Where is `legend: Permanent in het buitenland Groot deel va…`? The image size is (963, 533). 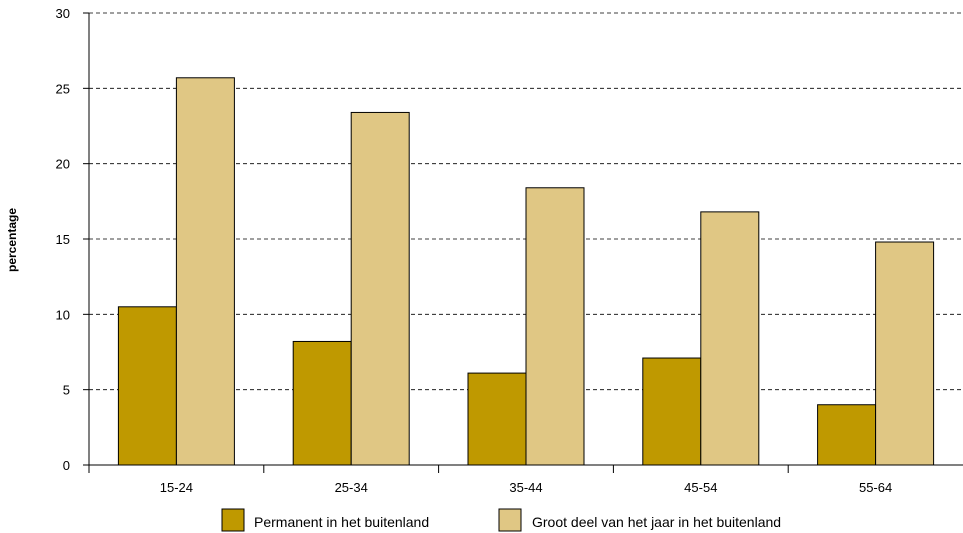 legend: Permanent in het buitenland Groot deel va… is located at coordinates (501, 520).